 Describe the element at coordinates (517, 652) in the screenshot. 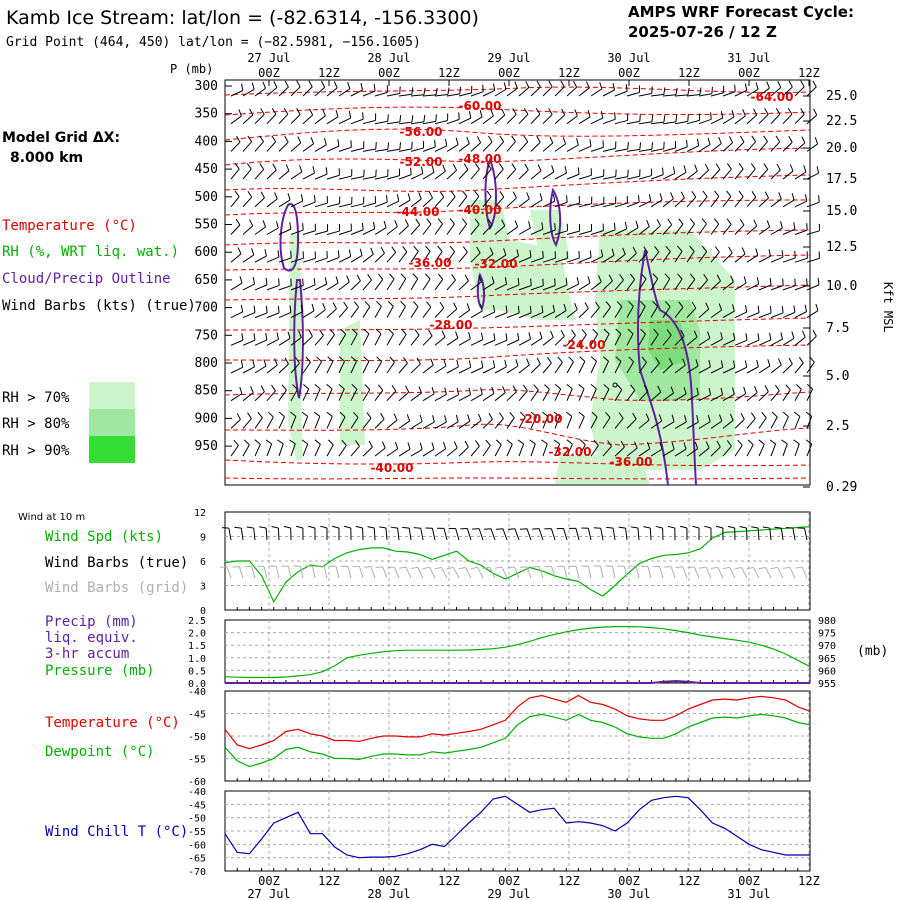

I see `series-line-pressure` at that location.